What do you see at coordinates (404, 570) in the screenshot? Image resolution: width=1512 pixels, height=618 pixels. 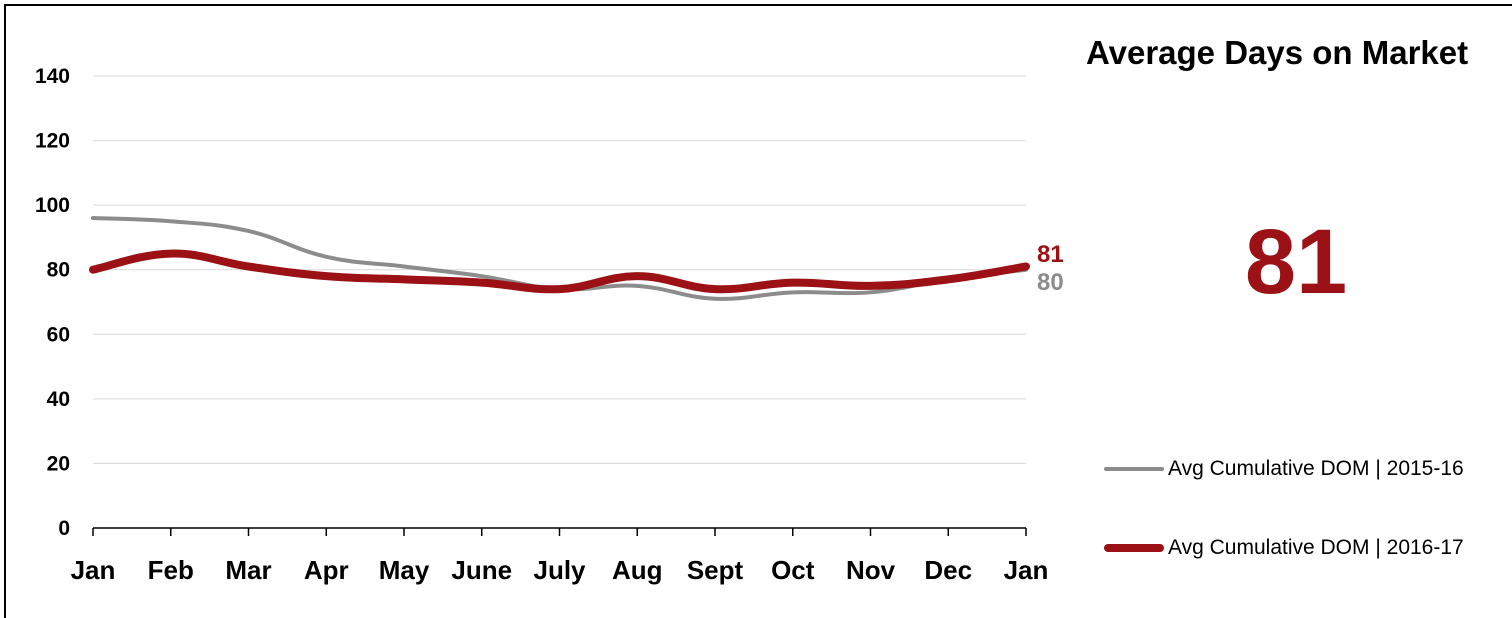 I see `x-tick-label: May` at bounding box center [404, 570].